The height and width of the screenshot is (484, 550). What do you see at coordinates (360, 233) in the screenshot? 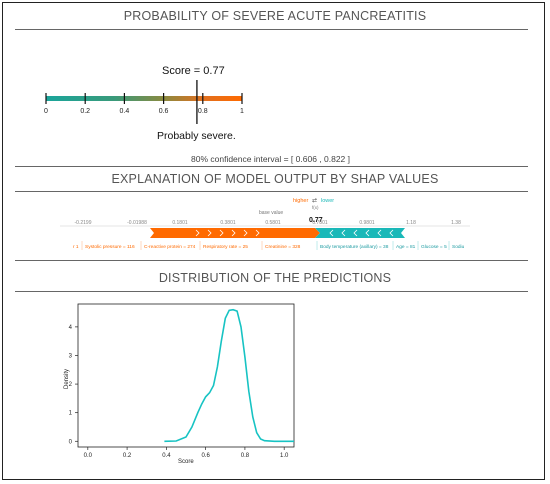
I see `negative-force-bar` at bounding box center [360, 233].